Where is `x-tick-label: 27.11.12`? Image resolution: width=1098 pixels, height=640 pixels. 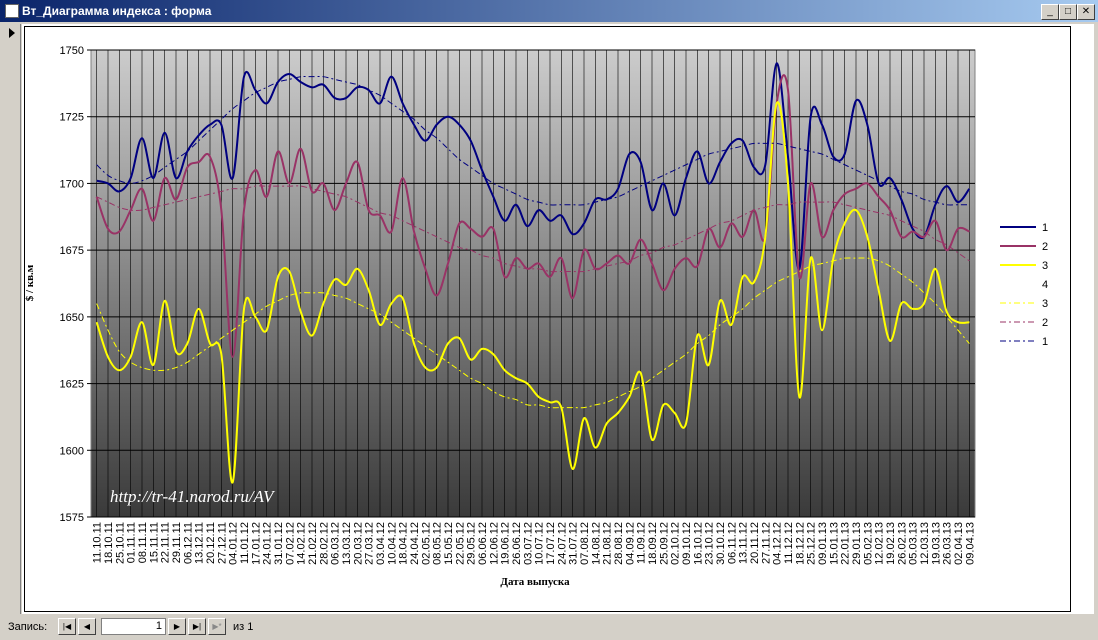 x-tick-label: 27.11.12 is located at coordinates (766, 543).